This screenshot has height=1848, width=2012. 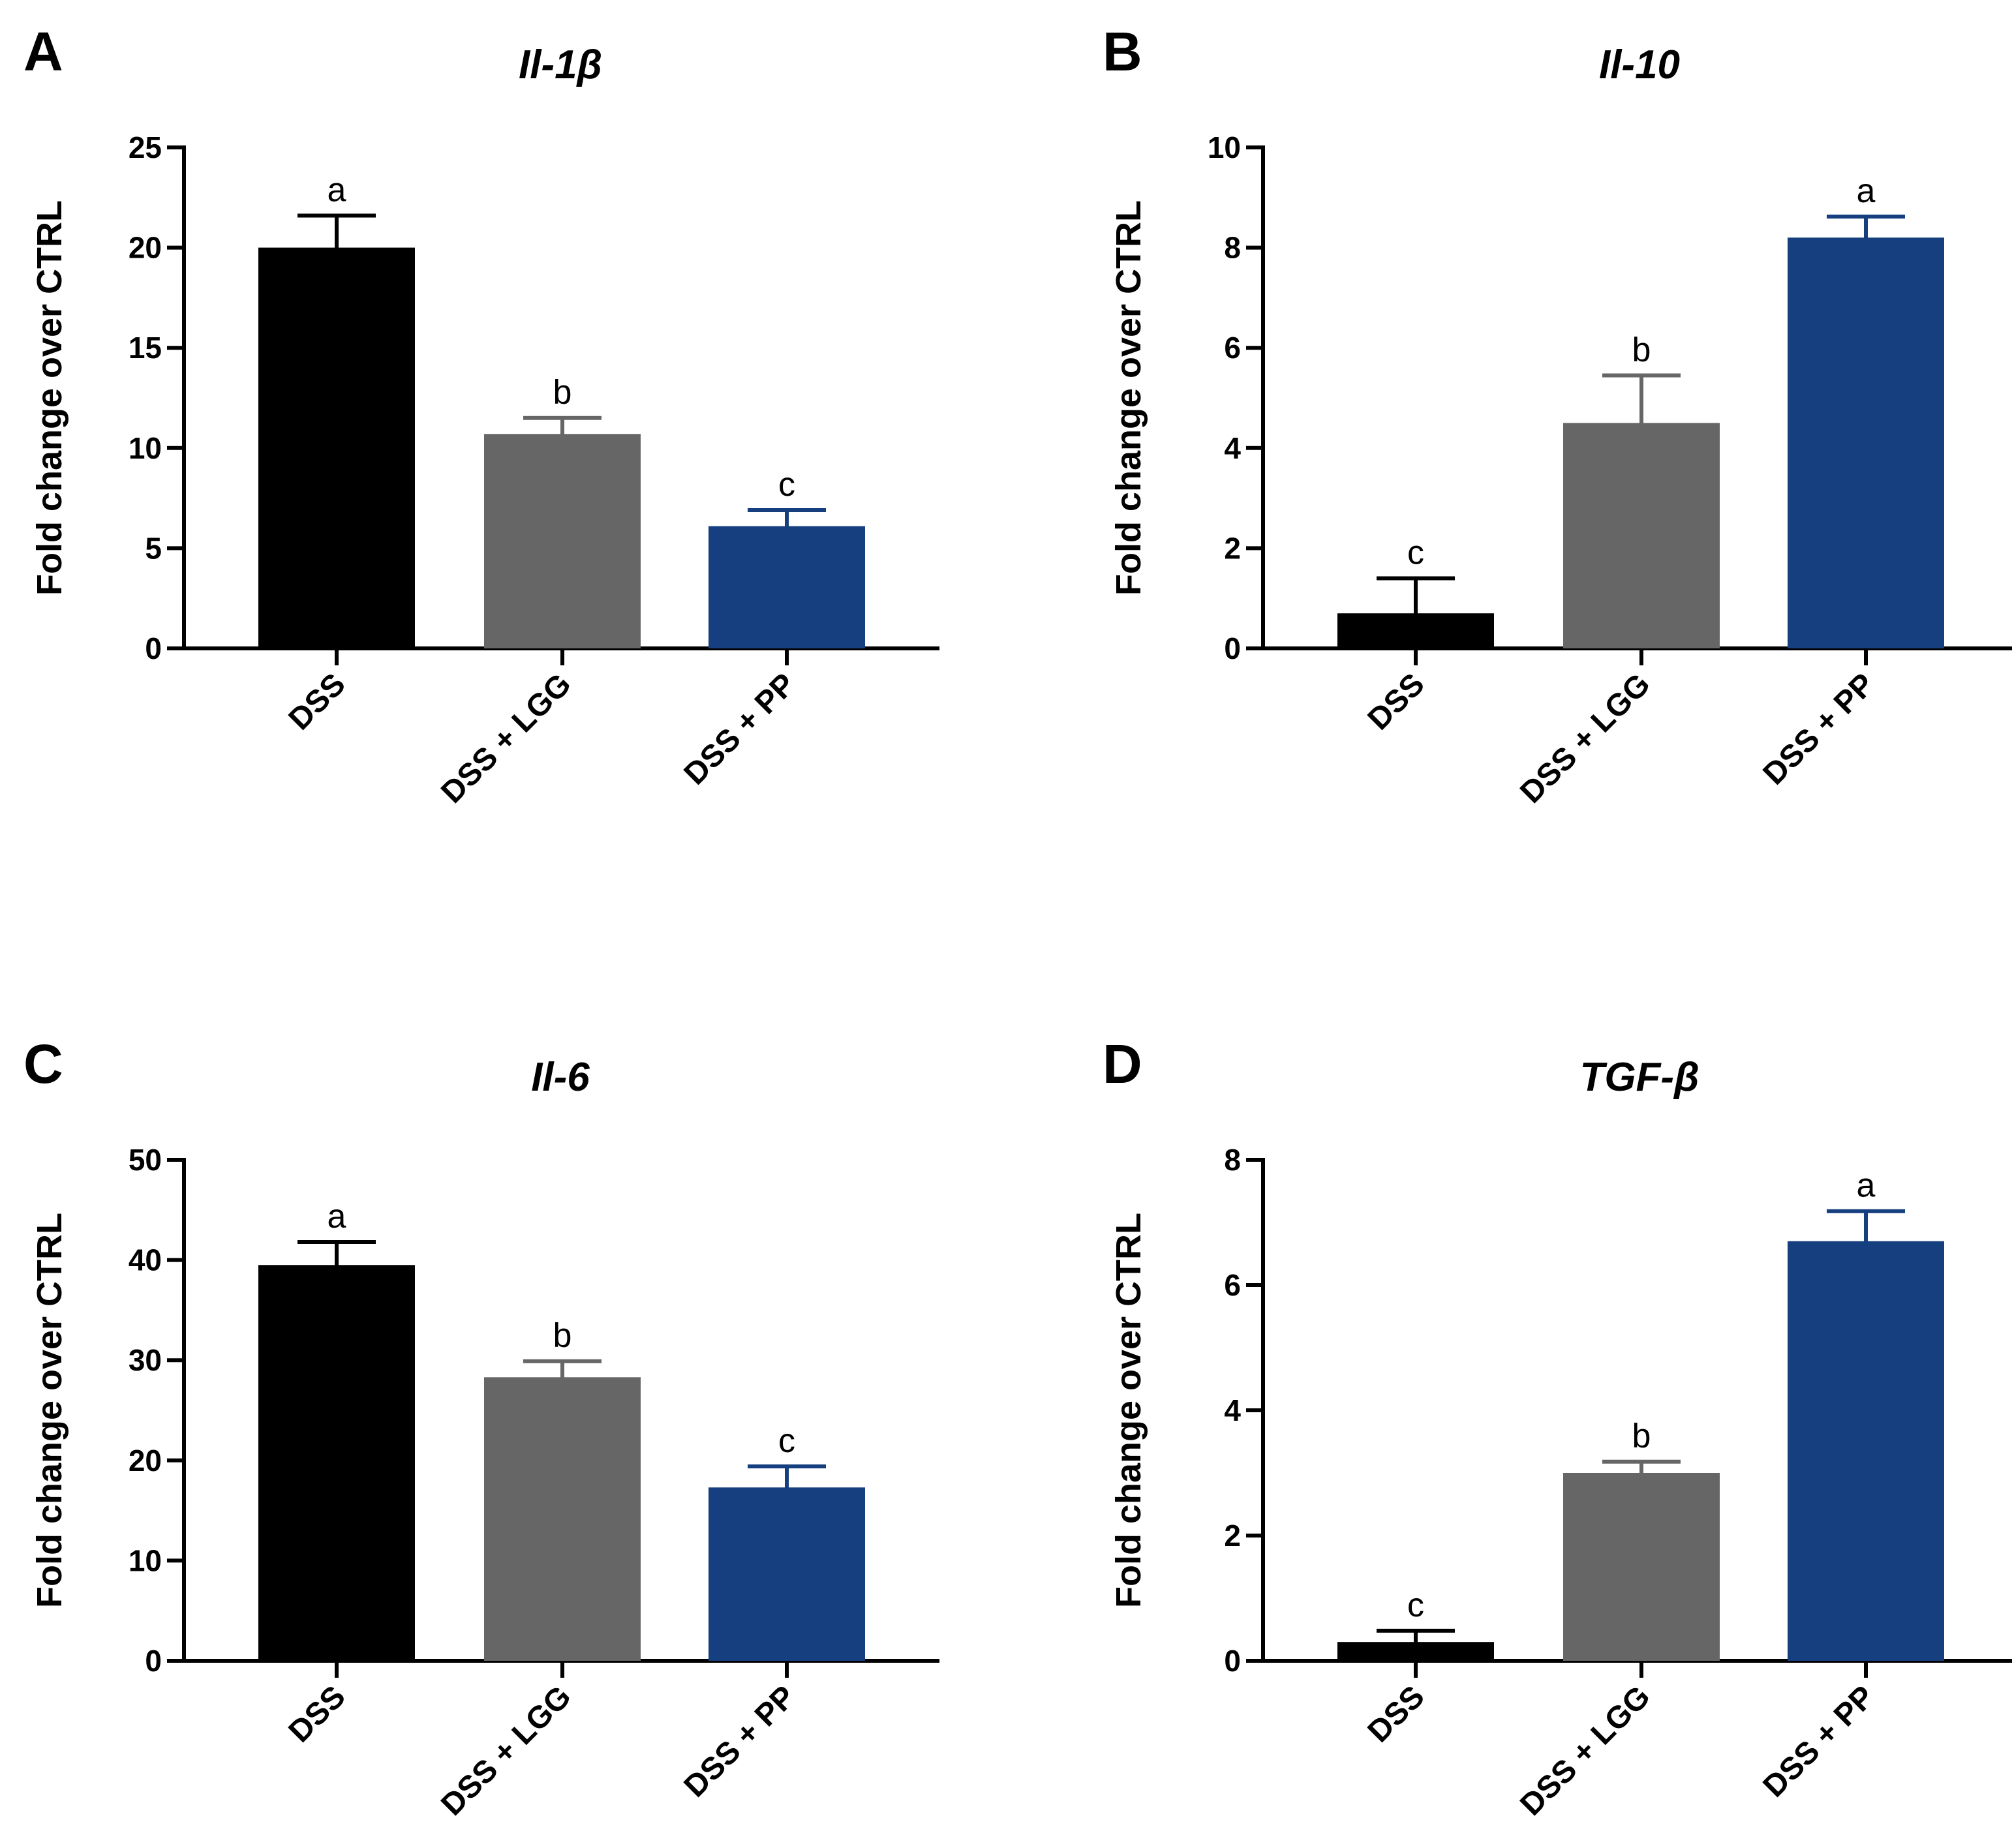 What do you see at coordinates (1122, 51) in the screenshot?
I see `panel-letter: B` at bounding box center [1122, 51].